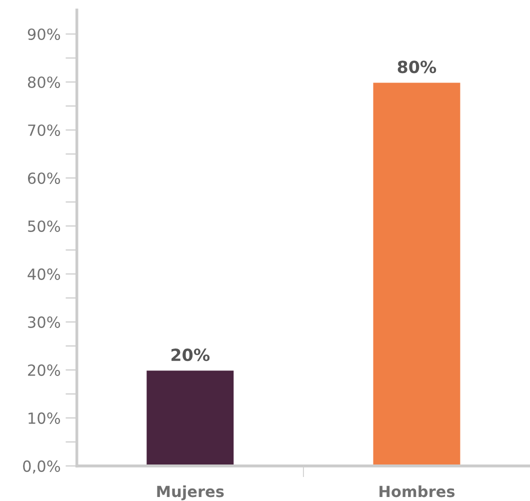 The width and height of the screenshot is (530, 501). I want to click on x-tick-label: Mujeres, so click(190, 492).